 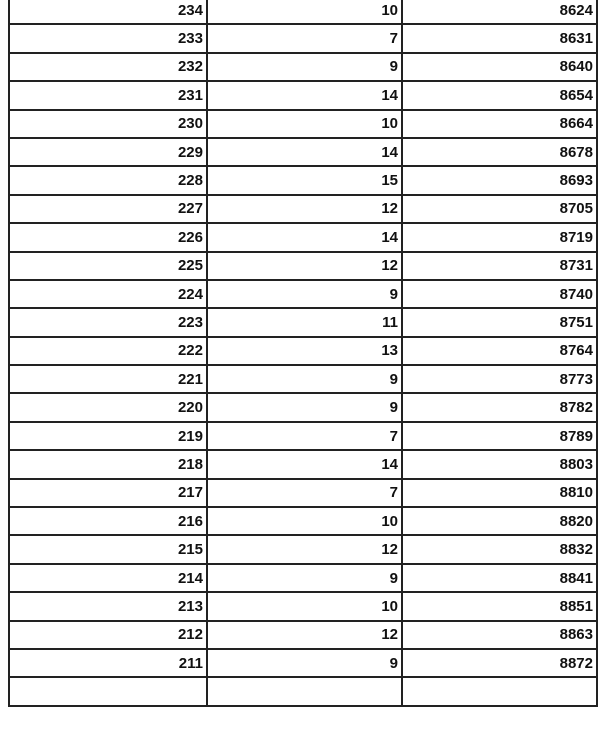 I want to click on table-cell: 8731, so click(x=499, y=265).